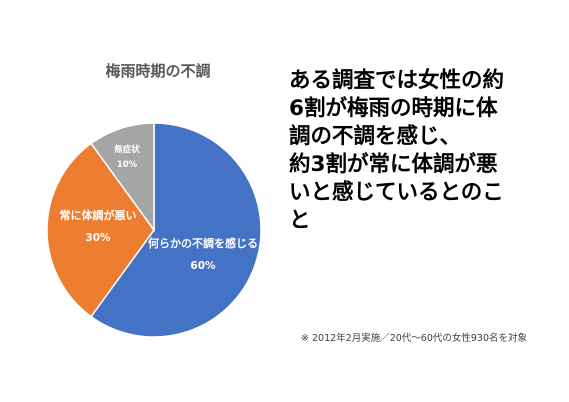  I want to click on slice-label-2: 常に体調が悪い, so click(98, 215).